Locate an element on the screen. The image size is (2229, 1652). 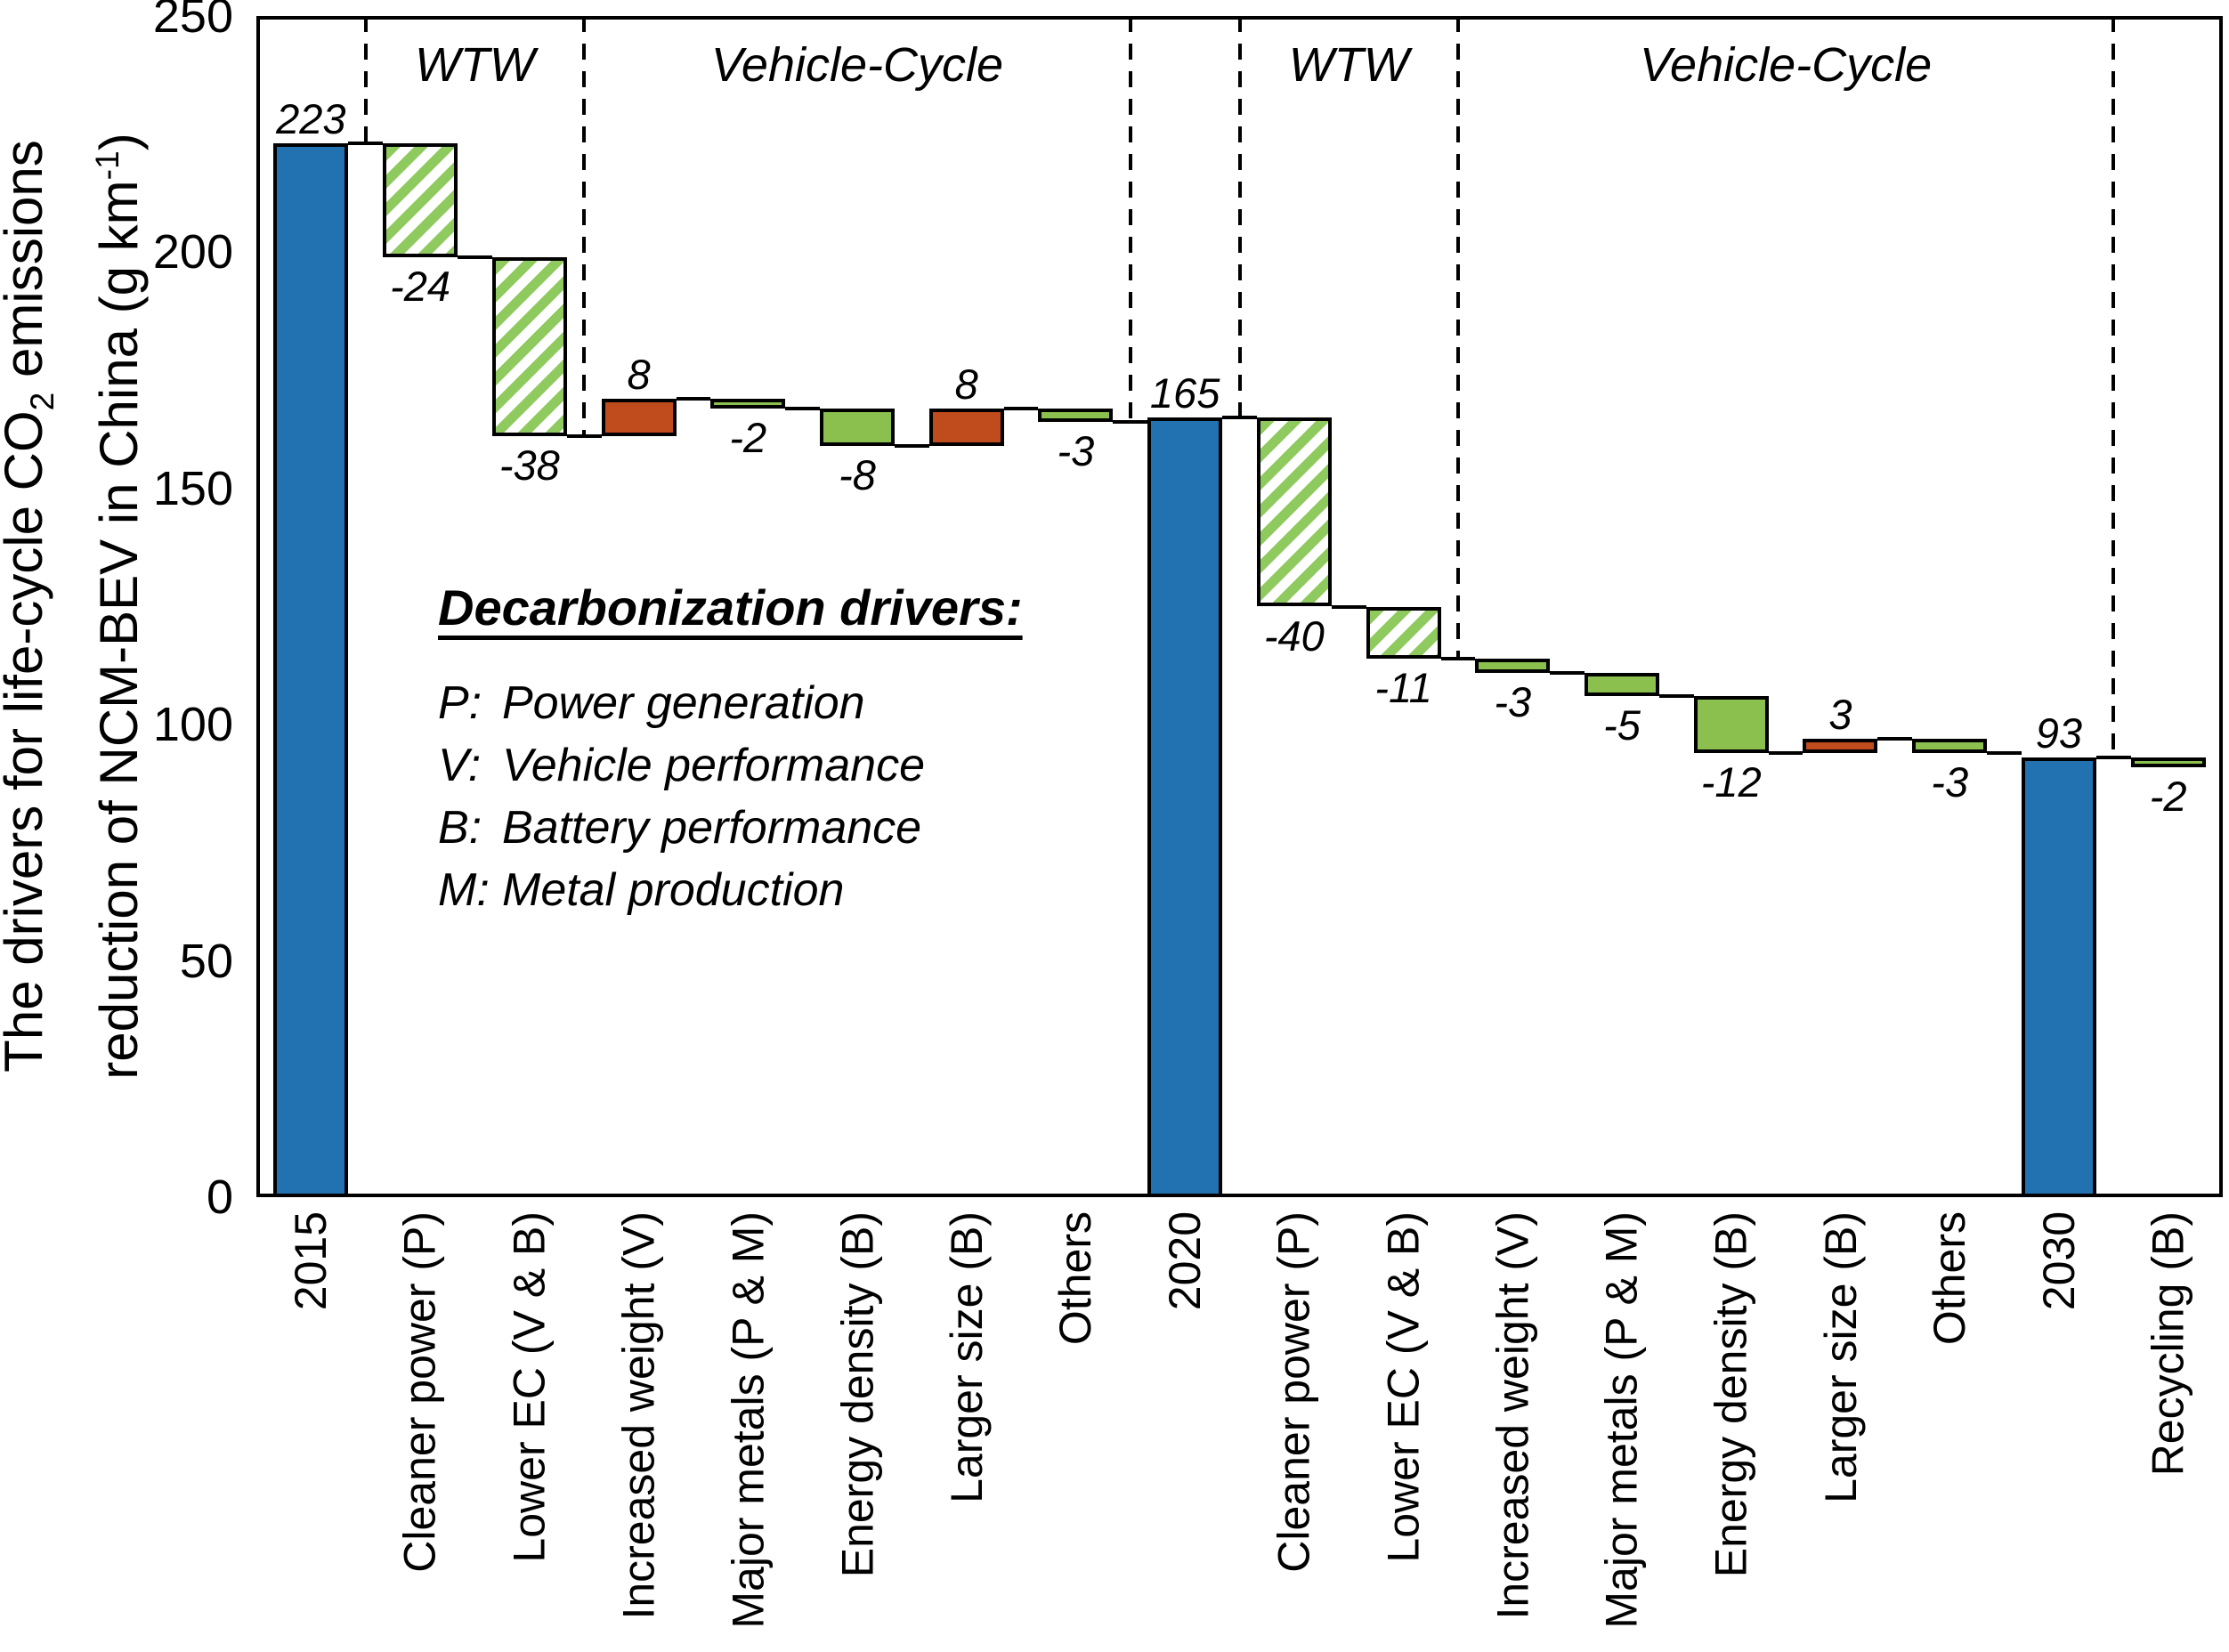
x-axis-tick-label: 2030 is located at coordinates (2058, 1261).